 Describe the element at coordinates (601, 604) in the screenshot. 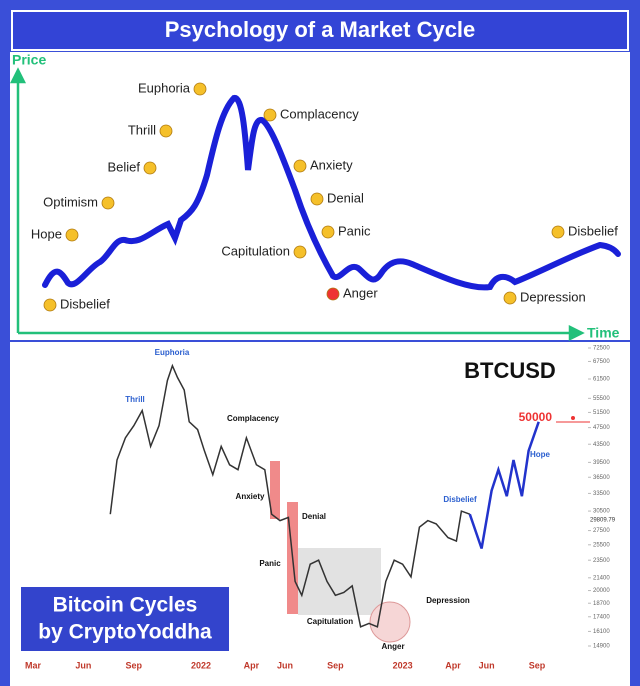

I see `y-tick-label: 18700` at that location.